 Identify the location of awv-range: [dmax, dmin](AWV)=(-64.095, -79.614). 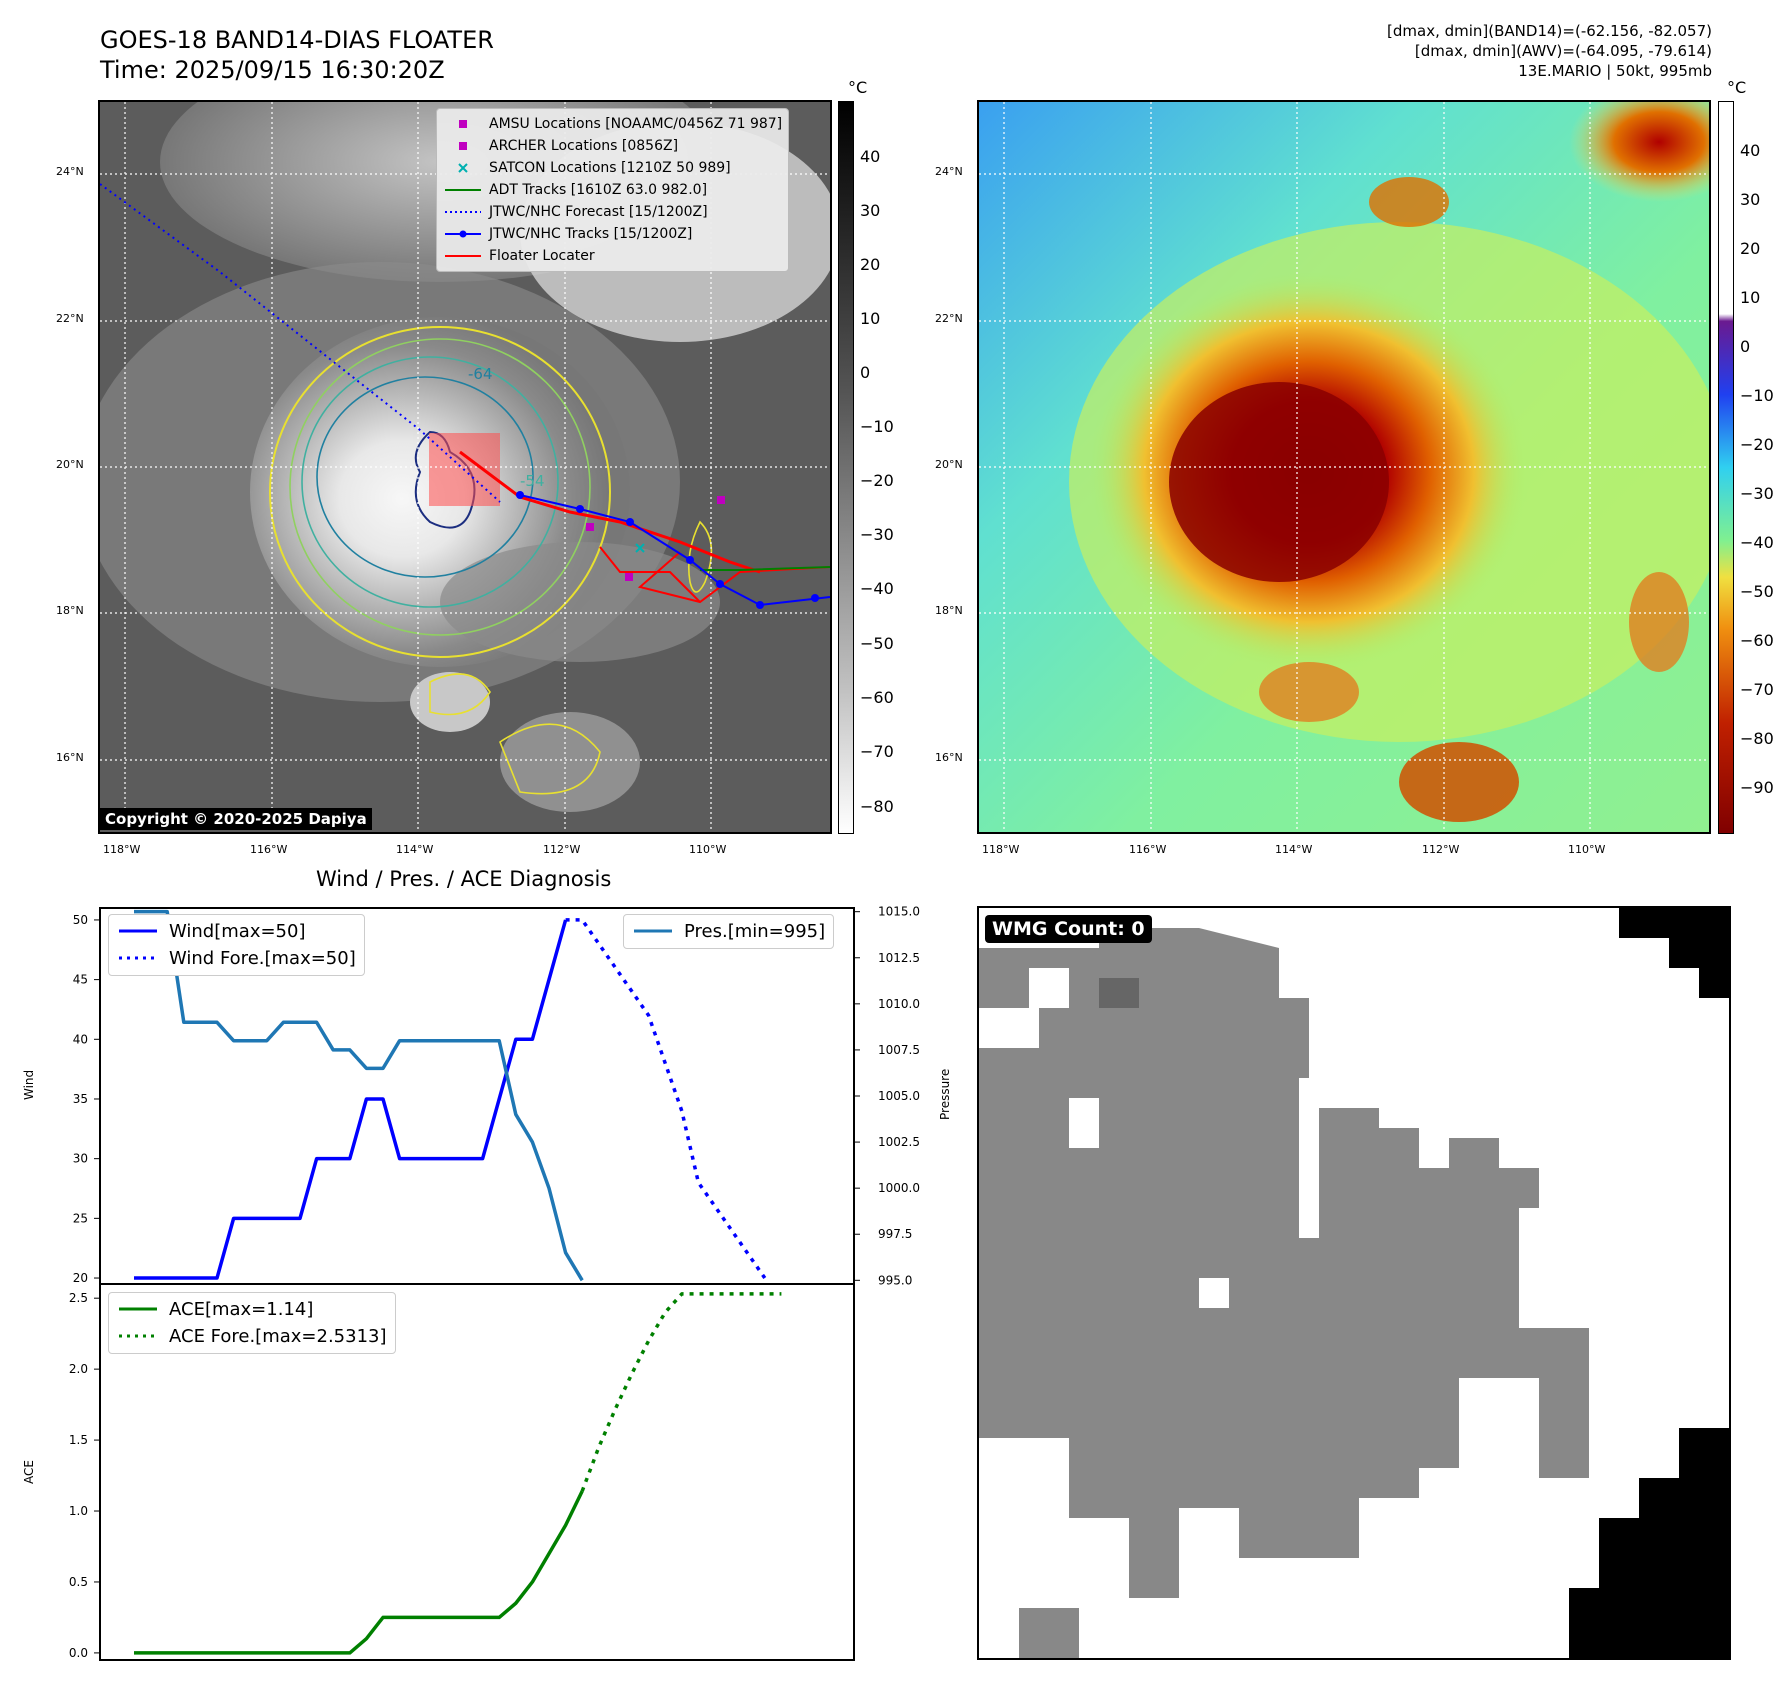
(1563, 51).